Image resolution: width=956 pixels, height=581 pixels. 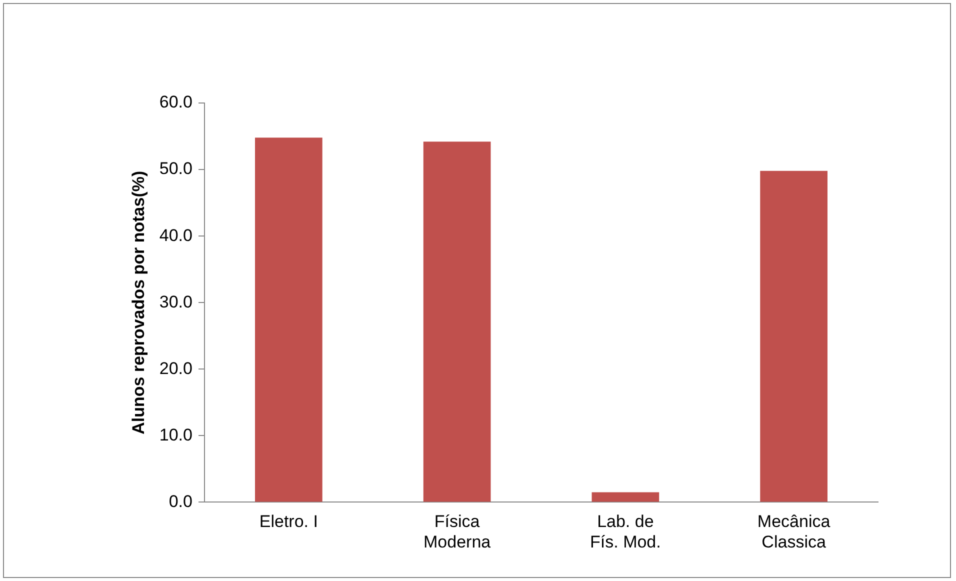 I want to click on y-axis-title: Alunos reprovados por notas(%), so click(x=138, y=302).